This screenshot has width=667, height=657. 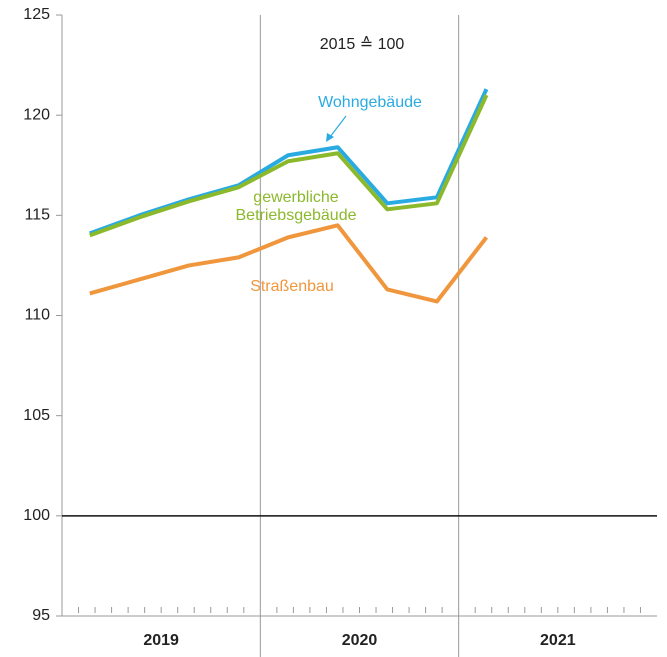 I want to click on x-group-label: 2019, so click(x=161, y=640).